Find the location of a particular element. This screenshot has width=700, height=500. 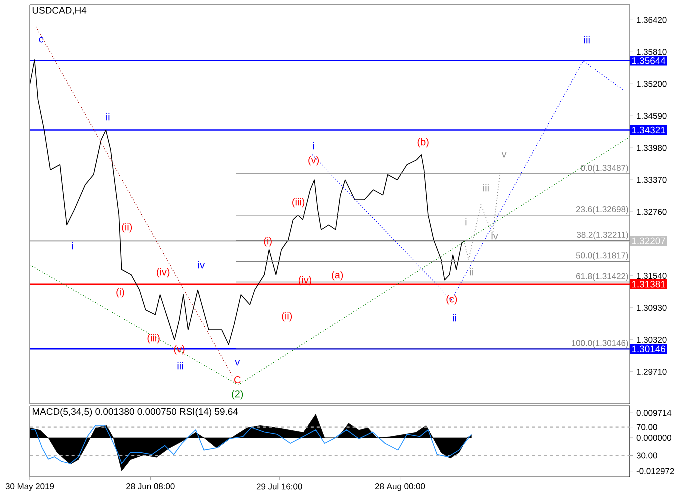

series-label: 0.0(1.33487) is located at coordinates (604, 168).